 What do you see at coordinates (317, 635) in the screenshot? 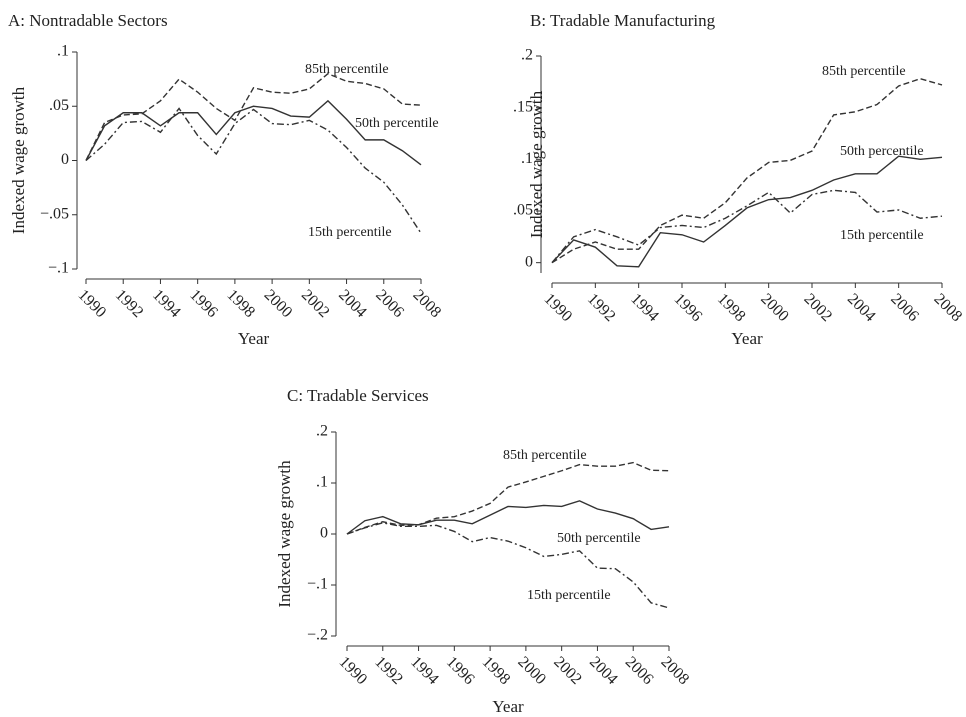
I see `y-tick-label: −.2` at bounding box center [317, 635].